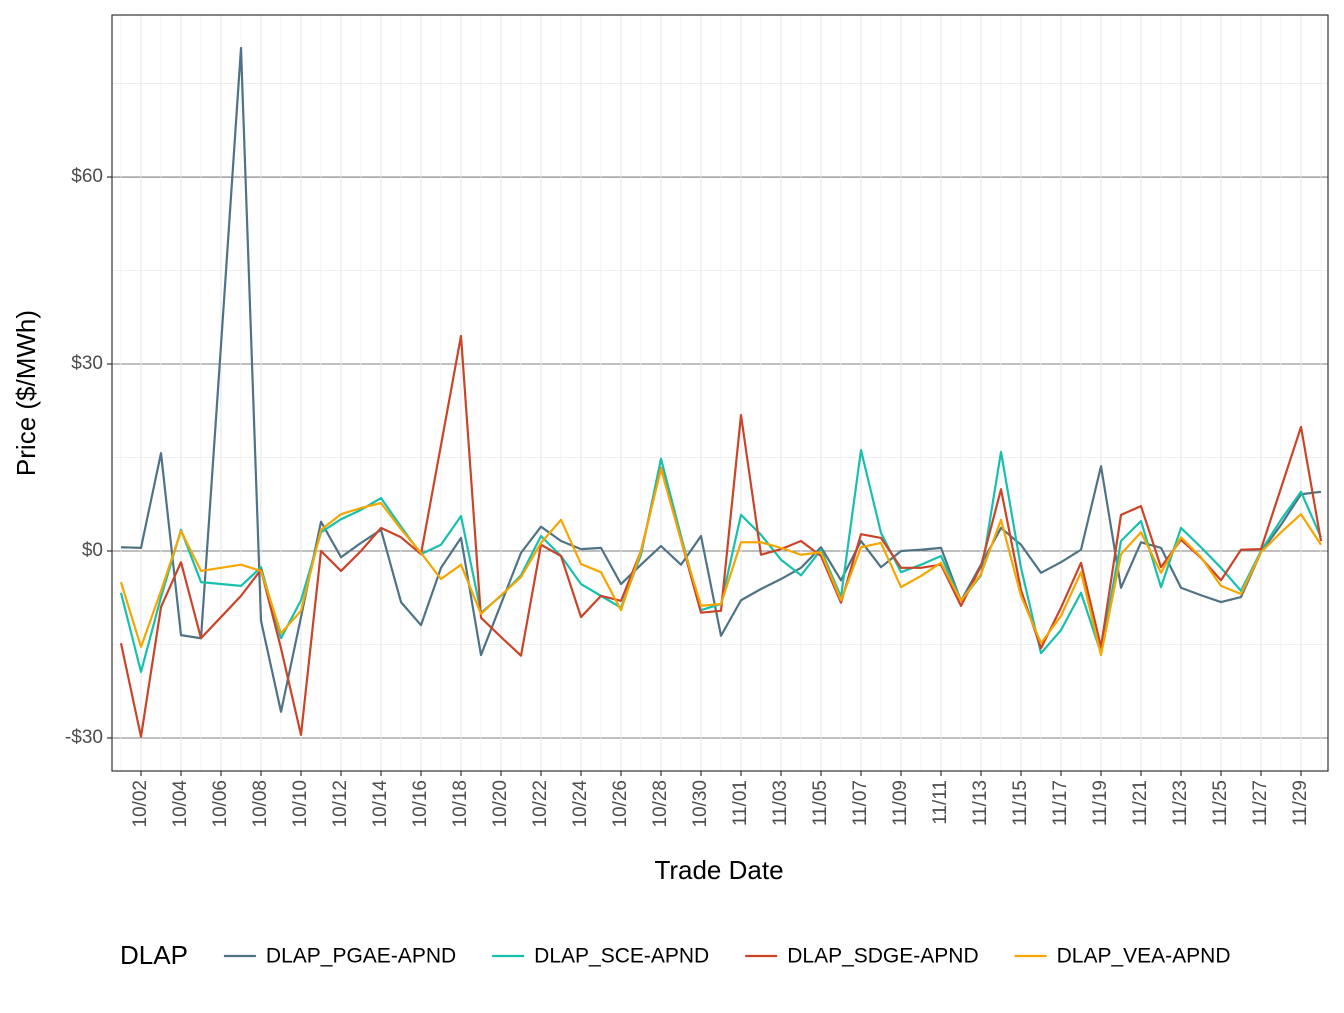  Describe the element at coordinates (882, 956) in the screenshot. I see `legend-label: DLAP_SDGE-APND` at that location.